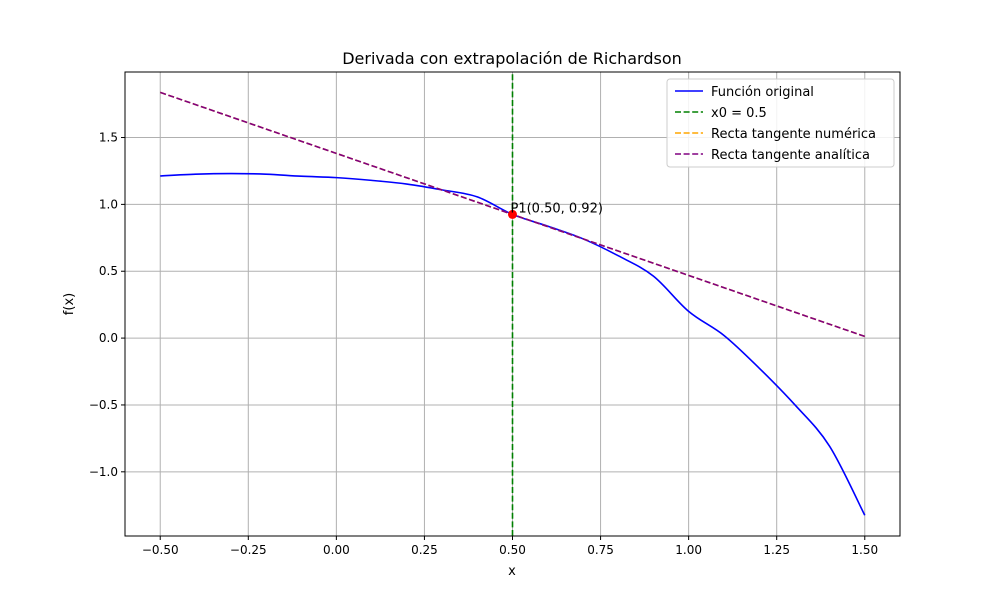 Image resolution: width=1000 pixels, height=600 pixels. What do you see at coordinates (108, 271) in the screenshot?
I see `y-tick-label: 0.5` at bounding box center [108, 271].